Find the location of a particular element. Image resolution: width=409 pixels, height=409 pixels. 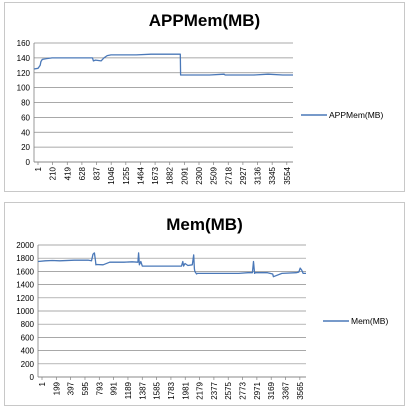

y-tick-label: 1000 is located at coordinates (25, 311).